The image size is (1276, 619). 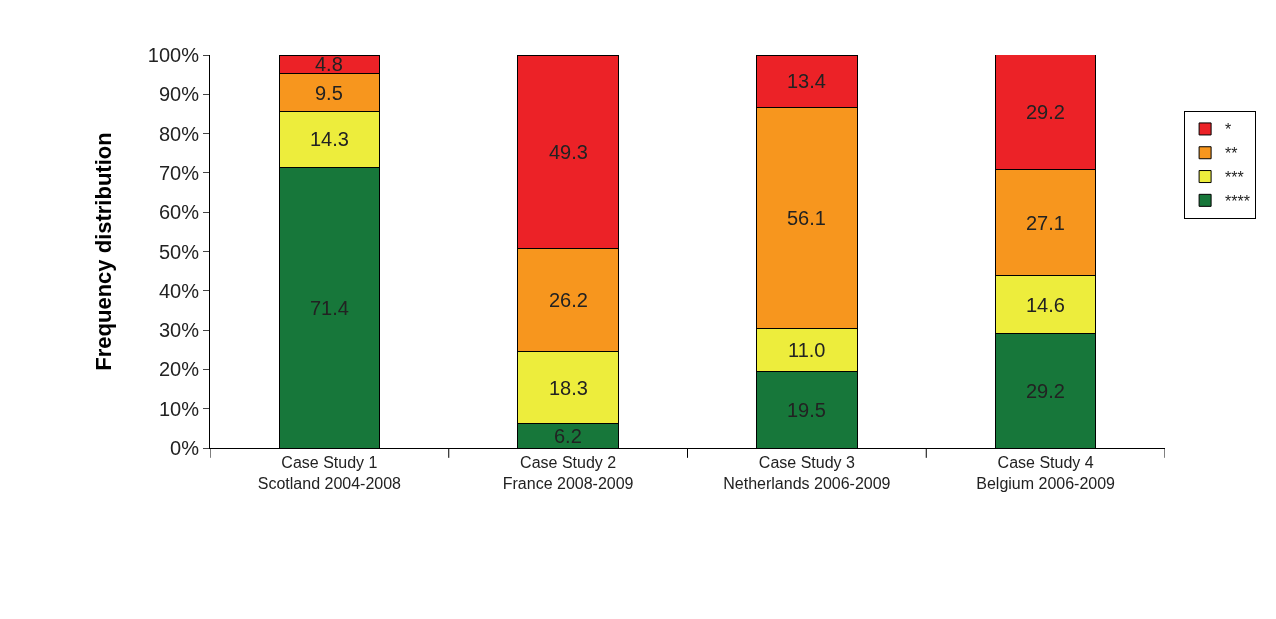 What do you see at coordinates (1045, 305) in the screenshot?
I see `data-label: 14.6` at bounding box center [1045, 305].